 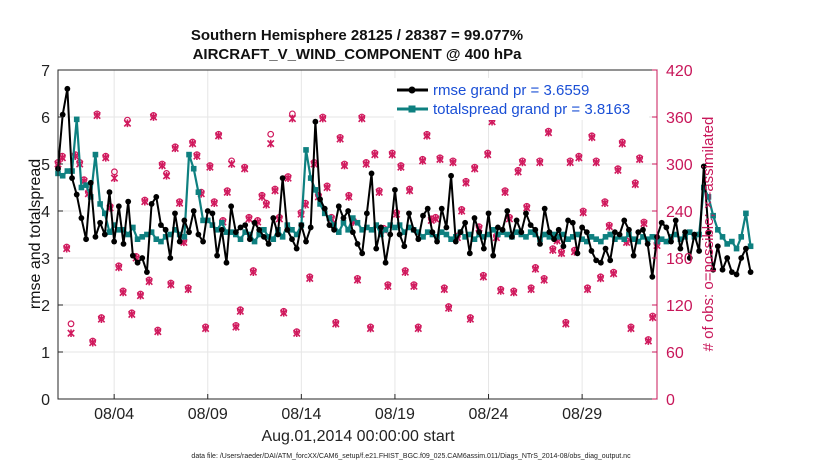 What do you see at coordinates (45, 165) in the screenshot?
I see `left-tick-label: 5` at bounding box center [45, 165].